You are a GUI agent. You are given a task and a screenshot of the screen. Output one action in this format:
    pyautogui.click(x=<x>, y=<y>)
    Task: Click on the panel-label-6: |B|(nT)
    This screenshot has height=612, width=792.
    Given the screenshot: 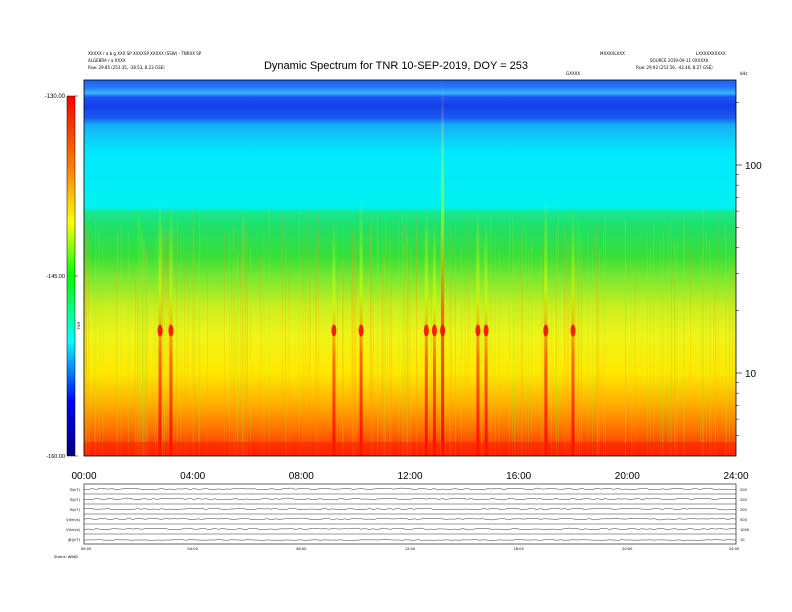 What is the action you would take?
    pyautogui.click(x=74, y=540)
    